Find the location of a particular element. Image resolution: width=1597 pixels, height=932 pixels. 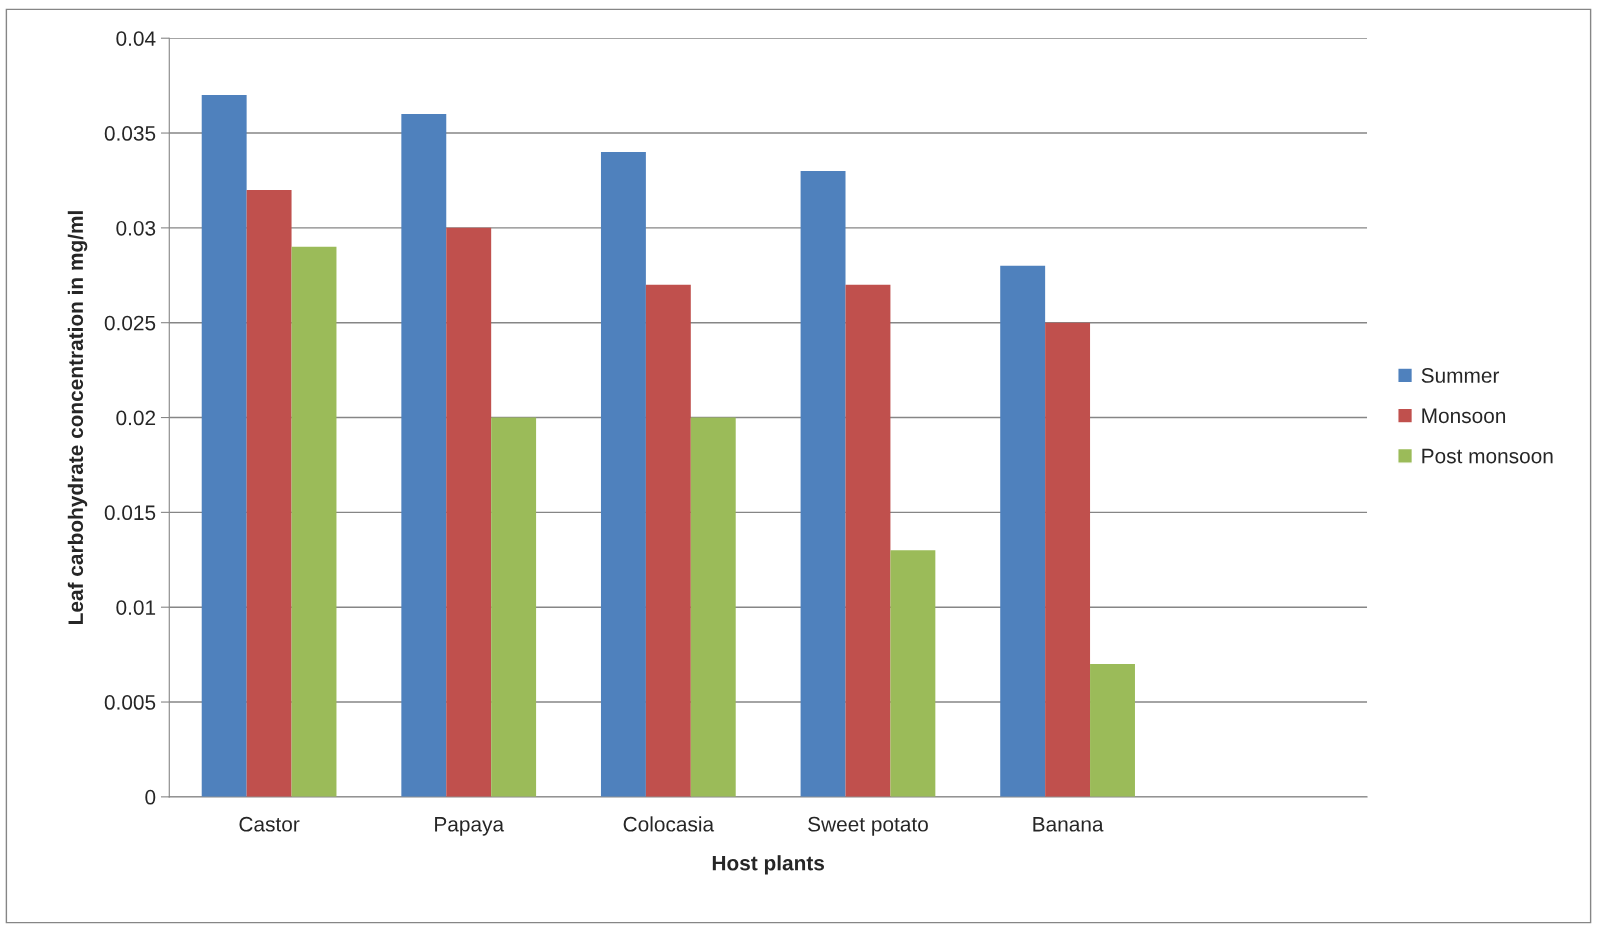

y-tick-label: 0.025 is located at coordinates (130, 323).